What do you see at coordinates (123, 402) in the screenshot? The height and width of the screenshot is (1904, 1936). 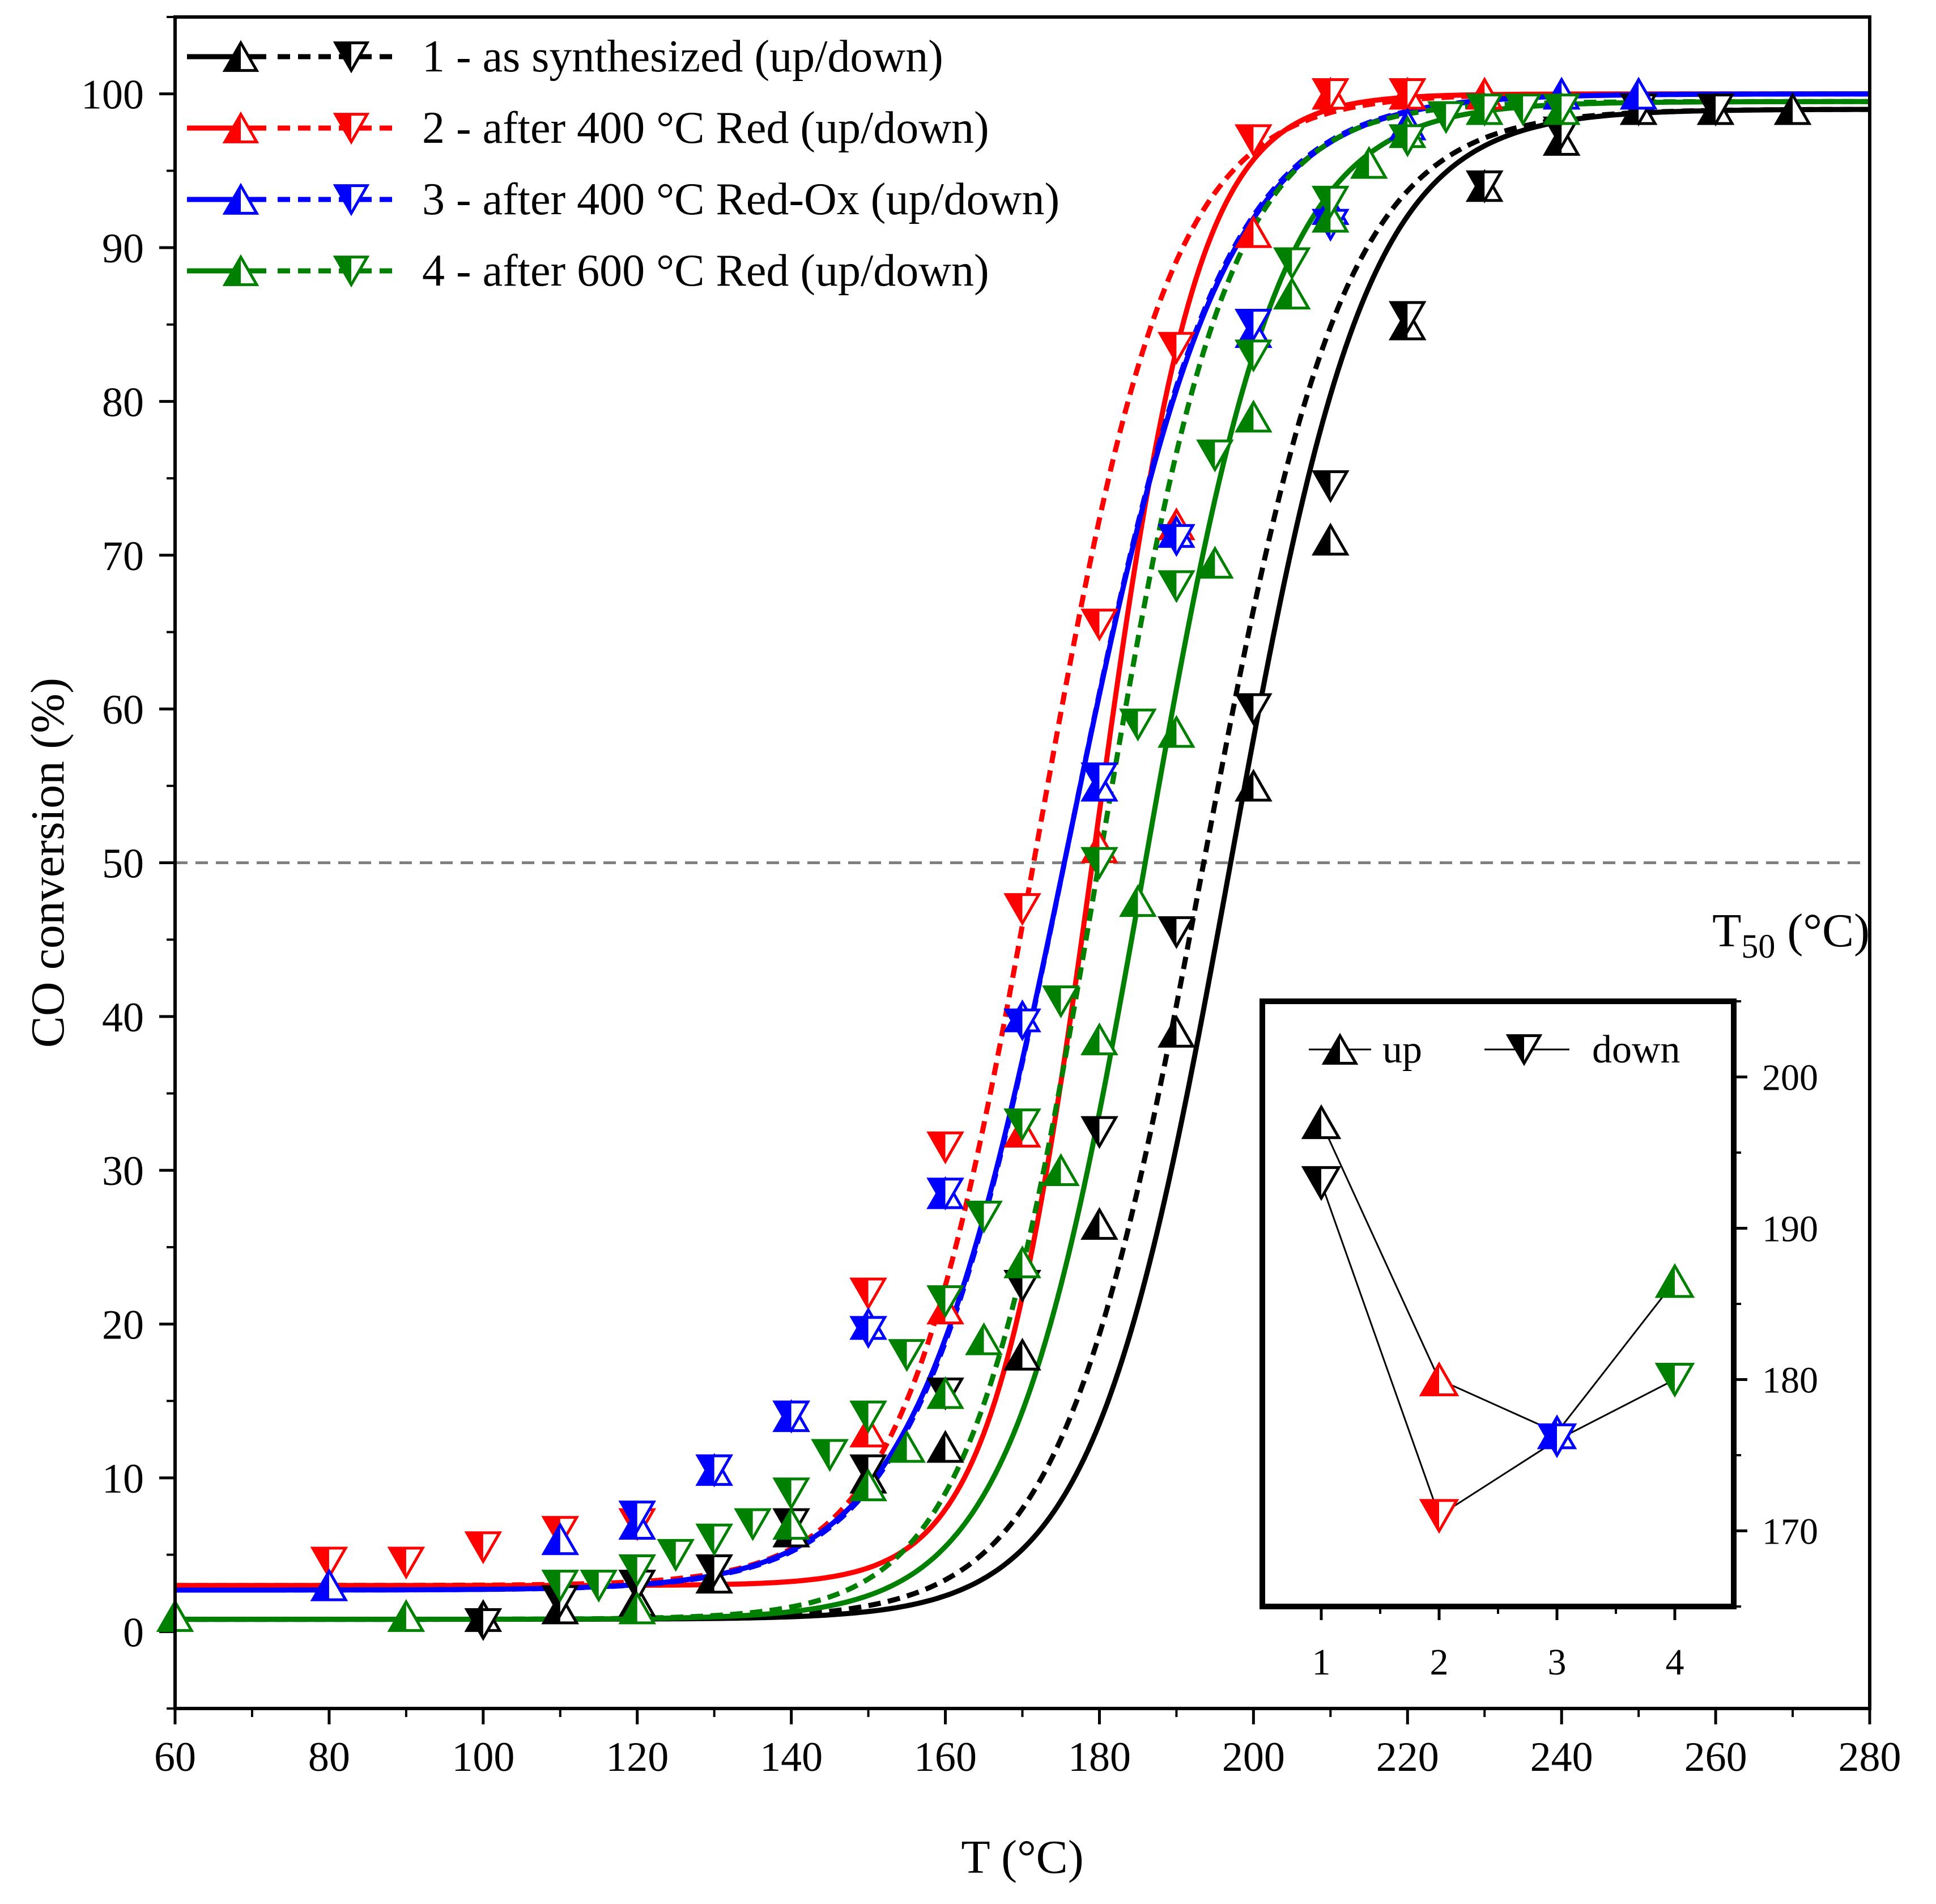 I see `y-tick-label: 80` at bounding box center [123, 402].